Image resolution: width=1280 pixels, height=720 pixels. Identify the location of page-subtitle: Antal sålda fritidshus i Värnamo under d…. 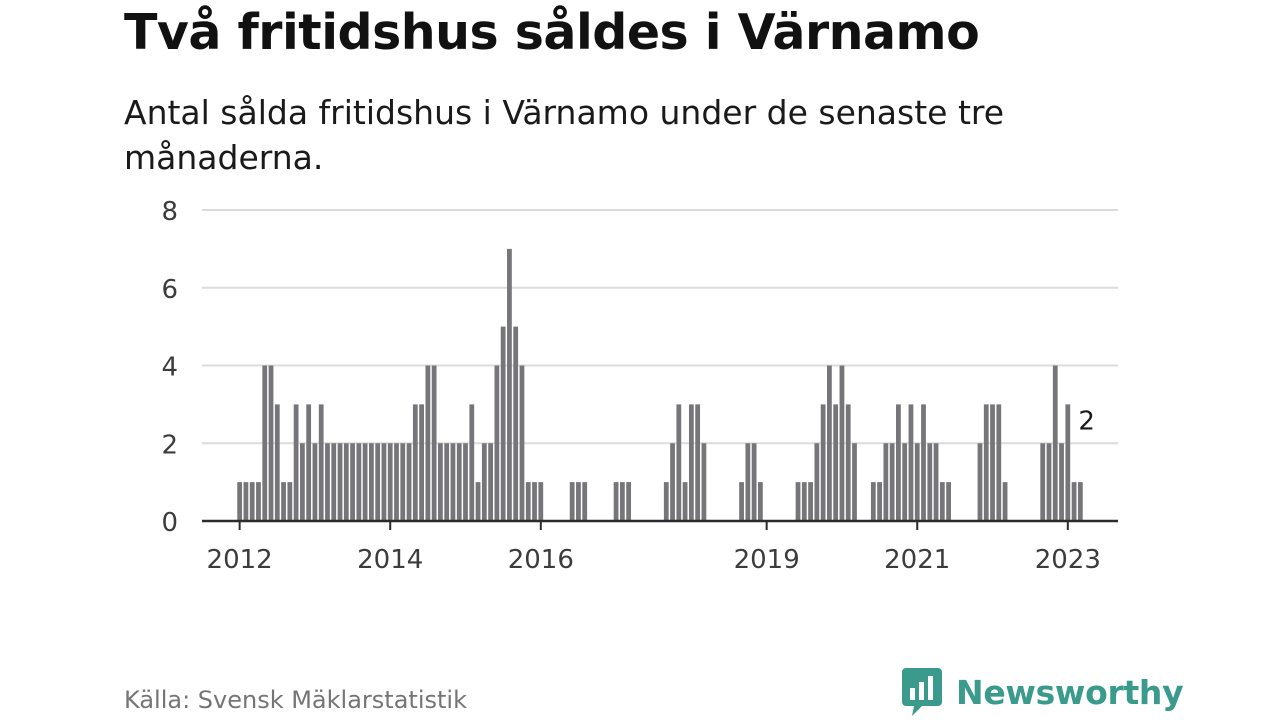
(564, 135).